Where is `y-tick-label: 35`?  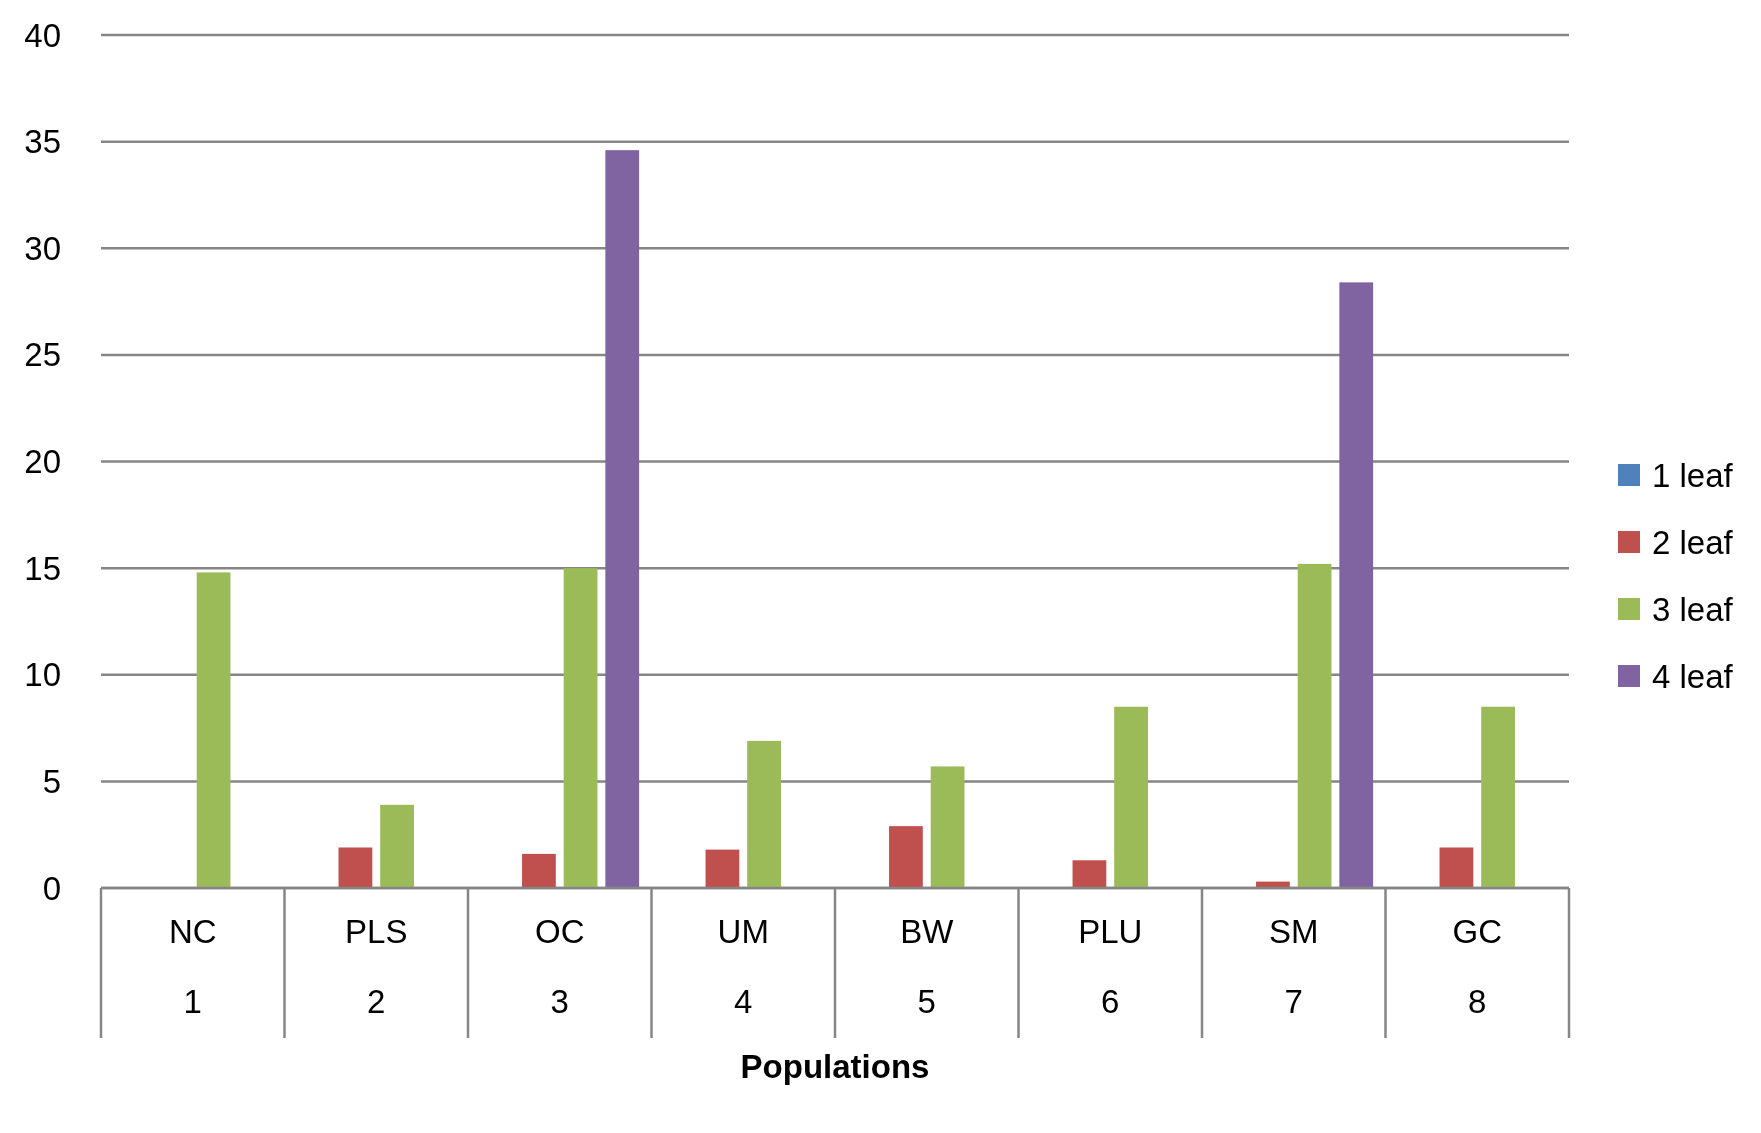
y-tick-label: 35 is located at coordinates (42, 142).